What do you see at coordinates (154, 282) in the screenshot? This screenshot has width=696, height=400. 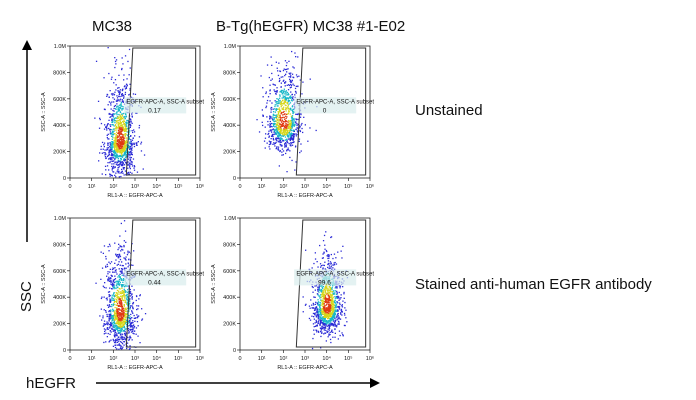 I see `gate-percent: 0.44` at bounding box center [154, 282].